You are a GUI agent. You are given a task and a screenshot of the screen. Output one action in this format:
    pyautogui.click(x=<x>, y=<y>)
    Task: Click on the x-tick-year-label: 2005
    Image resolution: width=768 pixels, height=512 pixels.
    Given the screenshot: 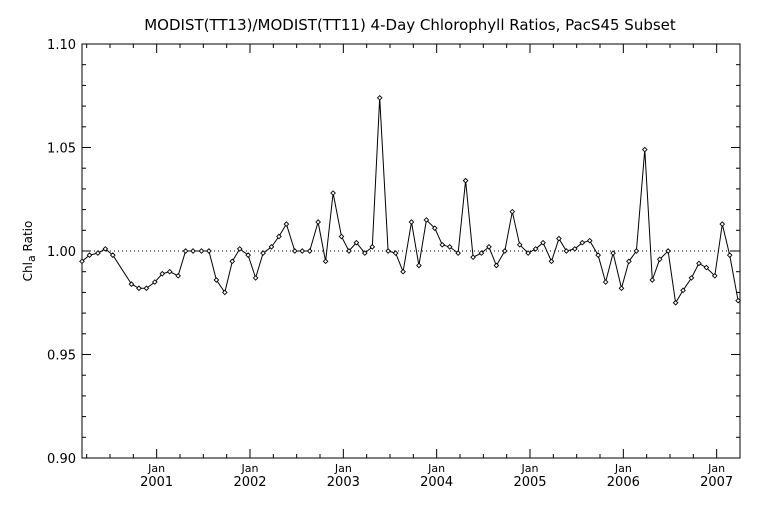 What is the action you would take?
    pyautogui.click(x=529, y=482)
    